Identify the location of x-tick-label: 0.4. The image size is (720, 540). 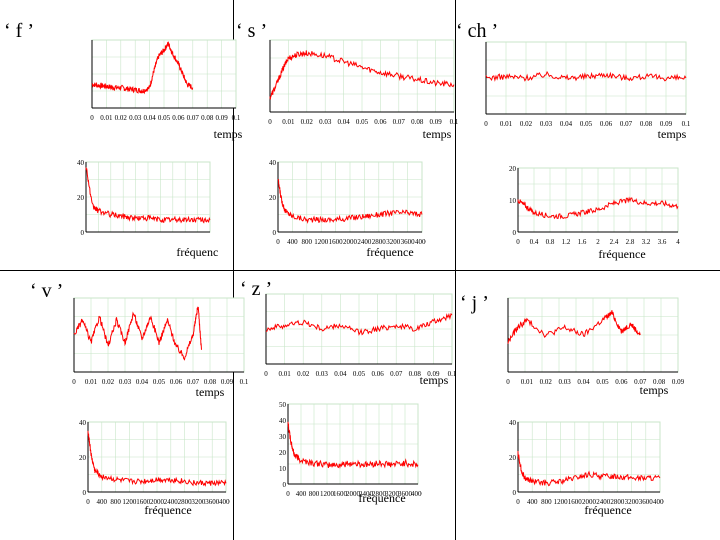
(534, 242).